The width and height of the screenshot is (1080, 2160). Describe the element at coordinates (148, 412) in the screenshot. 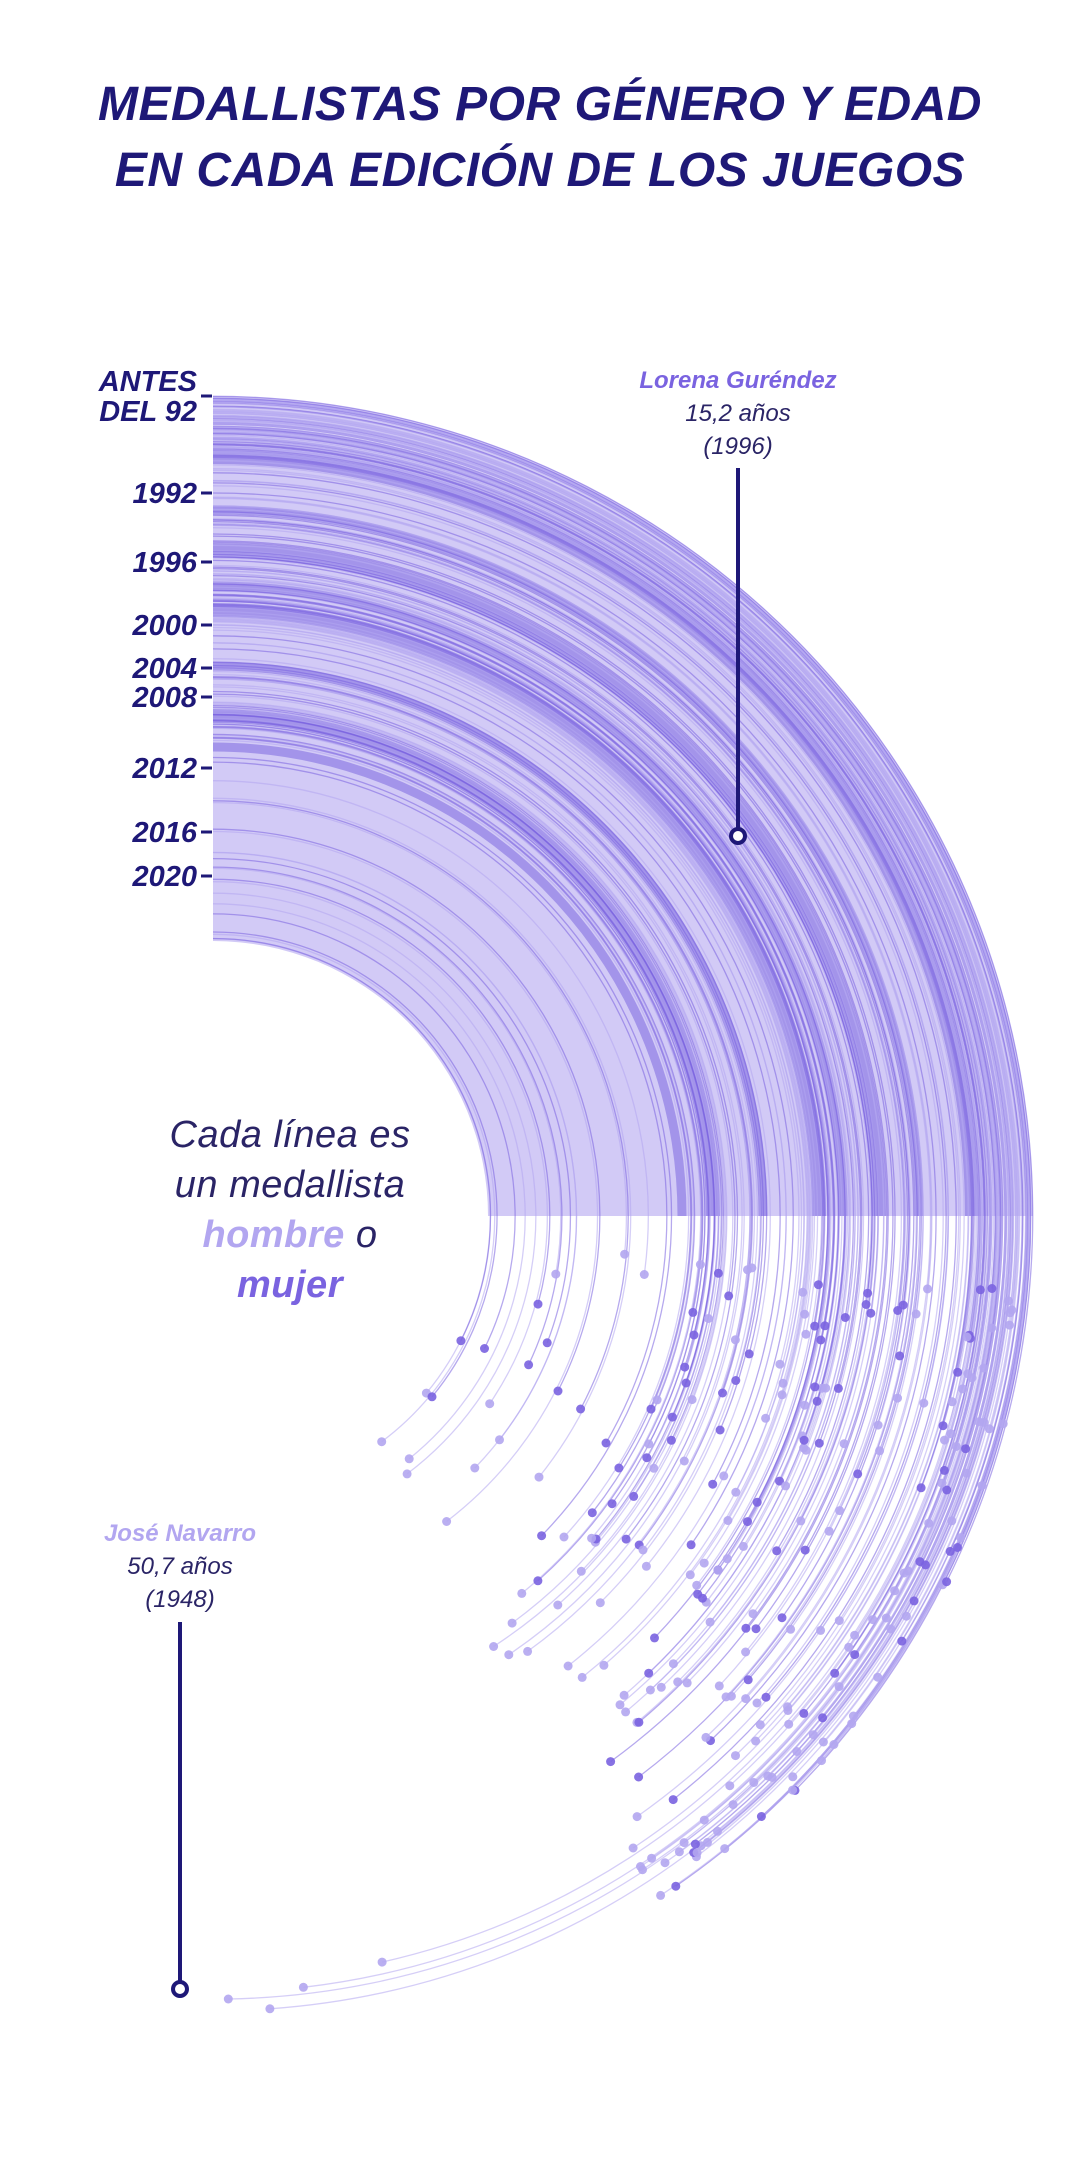

I see `edition-label-Antes-del-92: DEL 92` at that location.